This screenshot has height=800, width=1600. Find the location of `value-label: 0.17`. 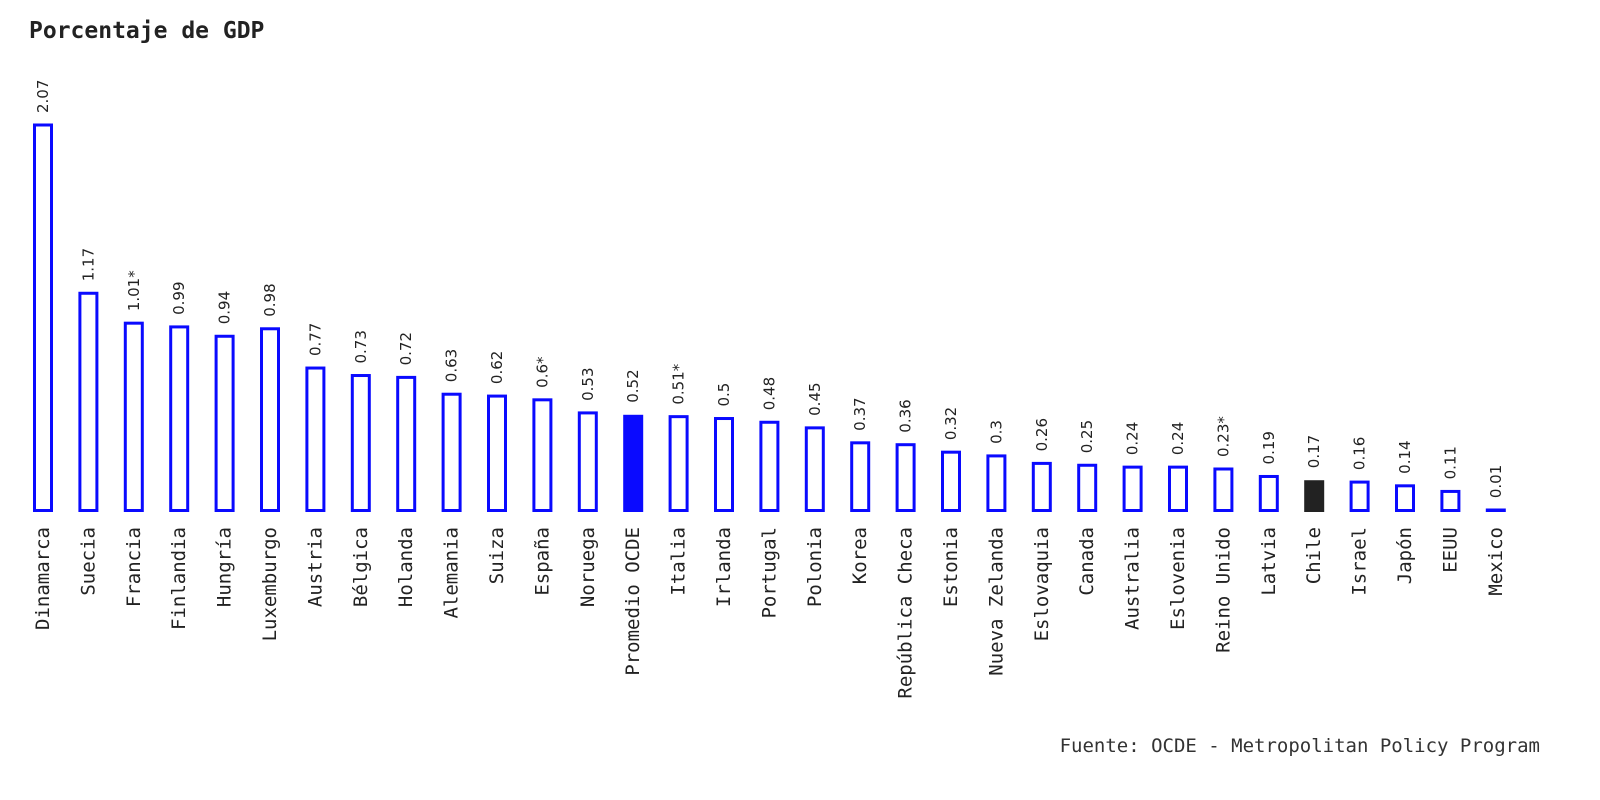

value-label: 0.17 is located at coordinates (1314, 451).